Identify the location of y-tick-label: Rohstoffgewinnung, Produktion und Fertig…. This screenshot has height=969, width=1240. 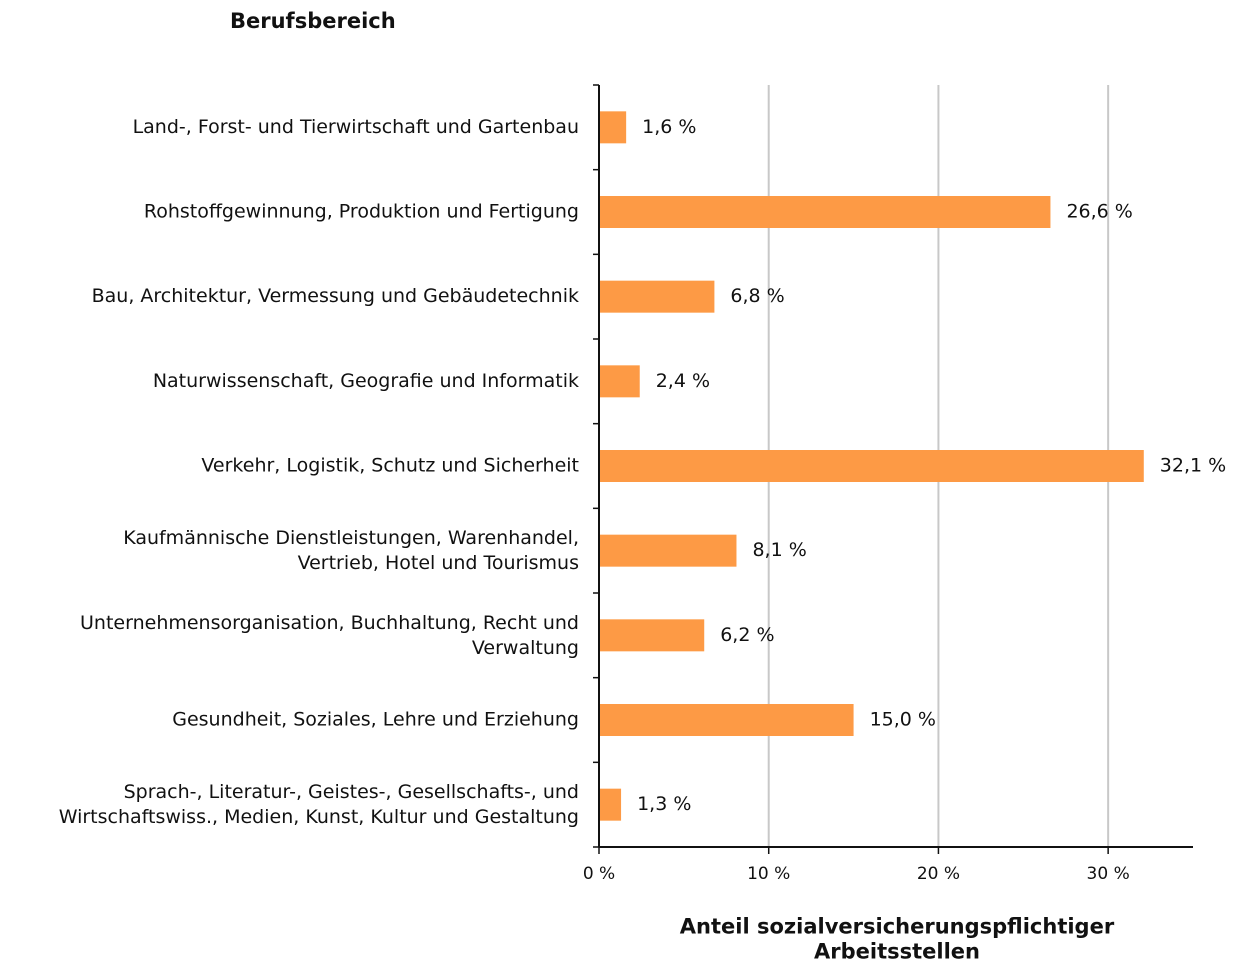
(361, 212).